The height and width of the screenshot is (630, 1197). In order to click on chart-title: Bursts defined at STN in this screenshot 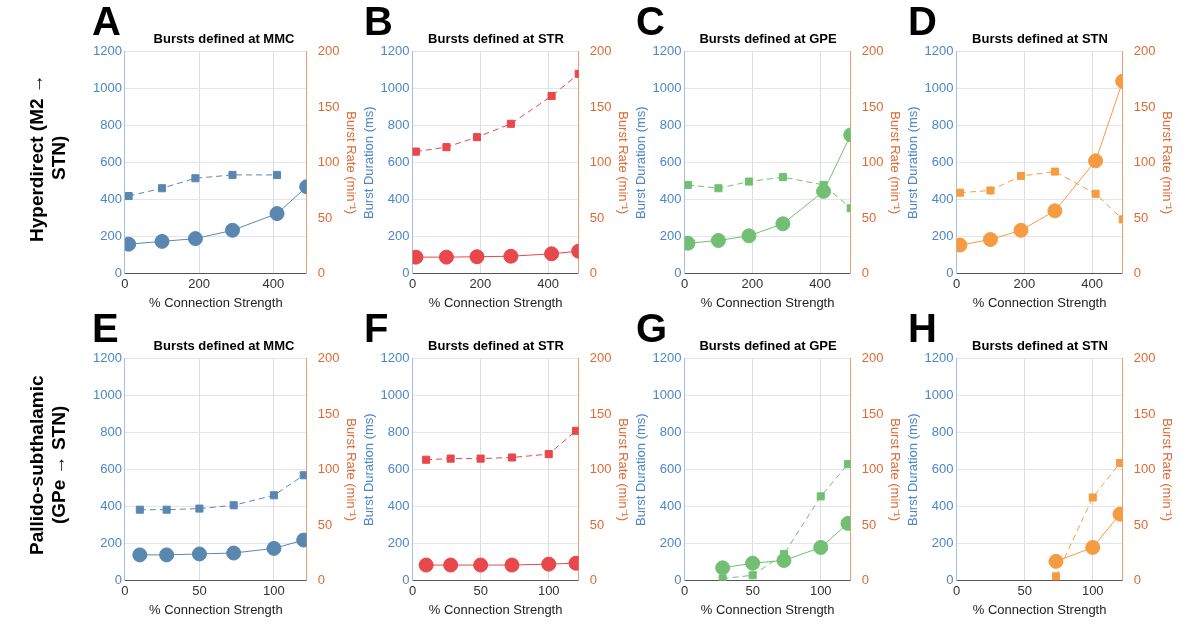, I will do `click(1040, 346)`.